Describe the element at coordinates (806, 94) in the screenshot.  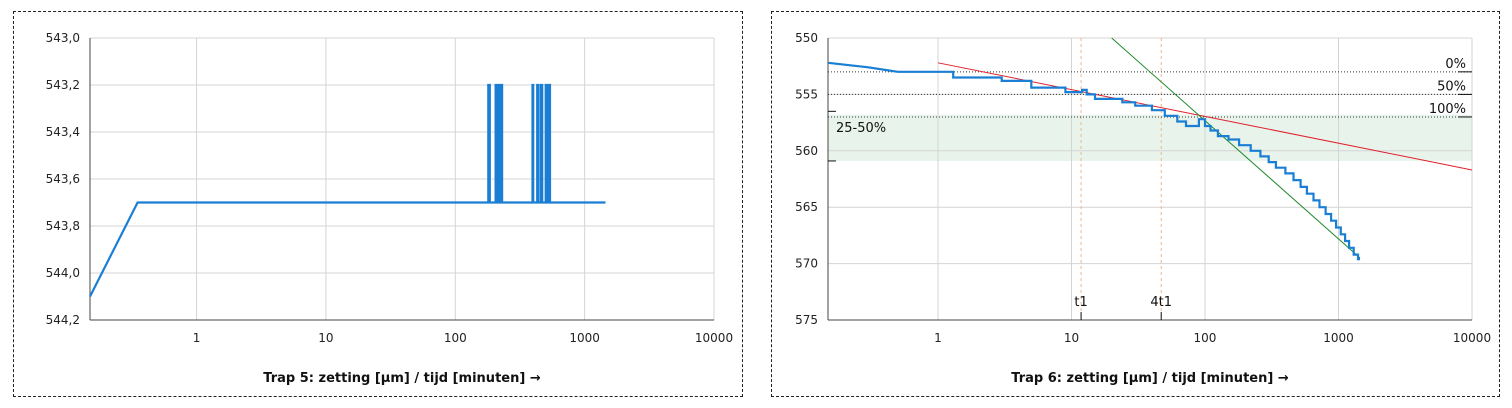
I see `y-tick-label: 555` at that location.